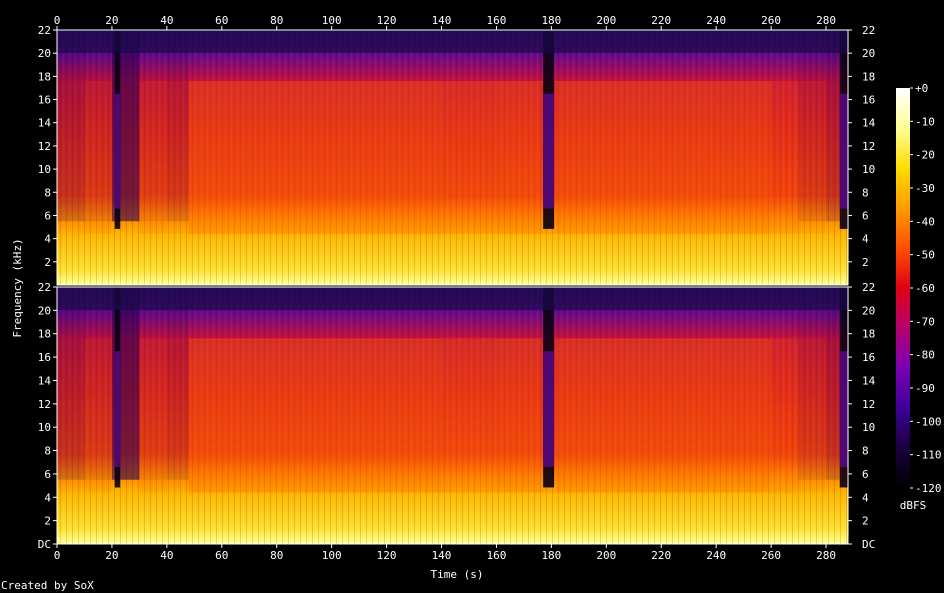  What do you see at coordinates (111, 20) in the screenshot?
I see `x-tick-label-top: 20` at bounding box center [111, 20].